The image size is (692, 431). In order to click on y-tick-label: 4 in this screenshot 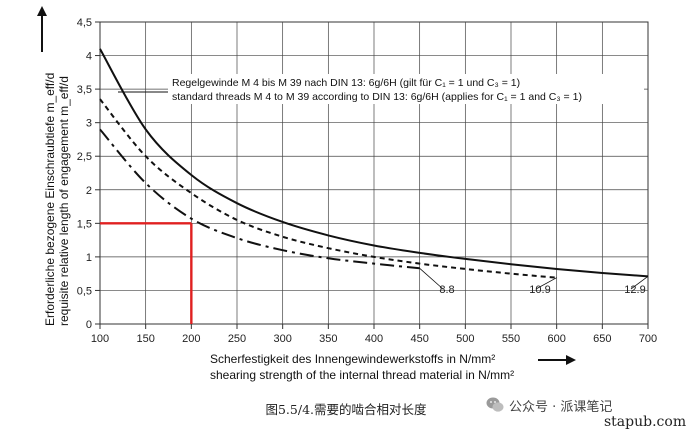, I will do `click(89, 57)`.